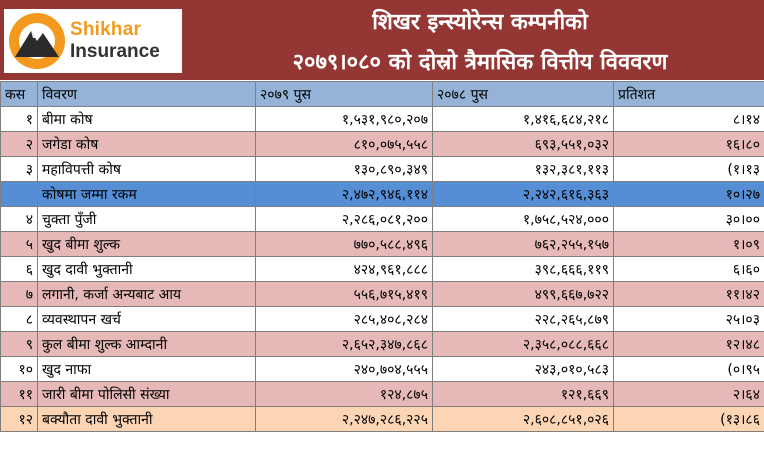  What do you see at coordinates (523, 369) in the screenshot?
I see `row-value-previous: २४३,०१०,५८३` at bounding box center [523, 369].